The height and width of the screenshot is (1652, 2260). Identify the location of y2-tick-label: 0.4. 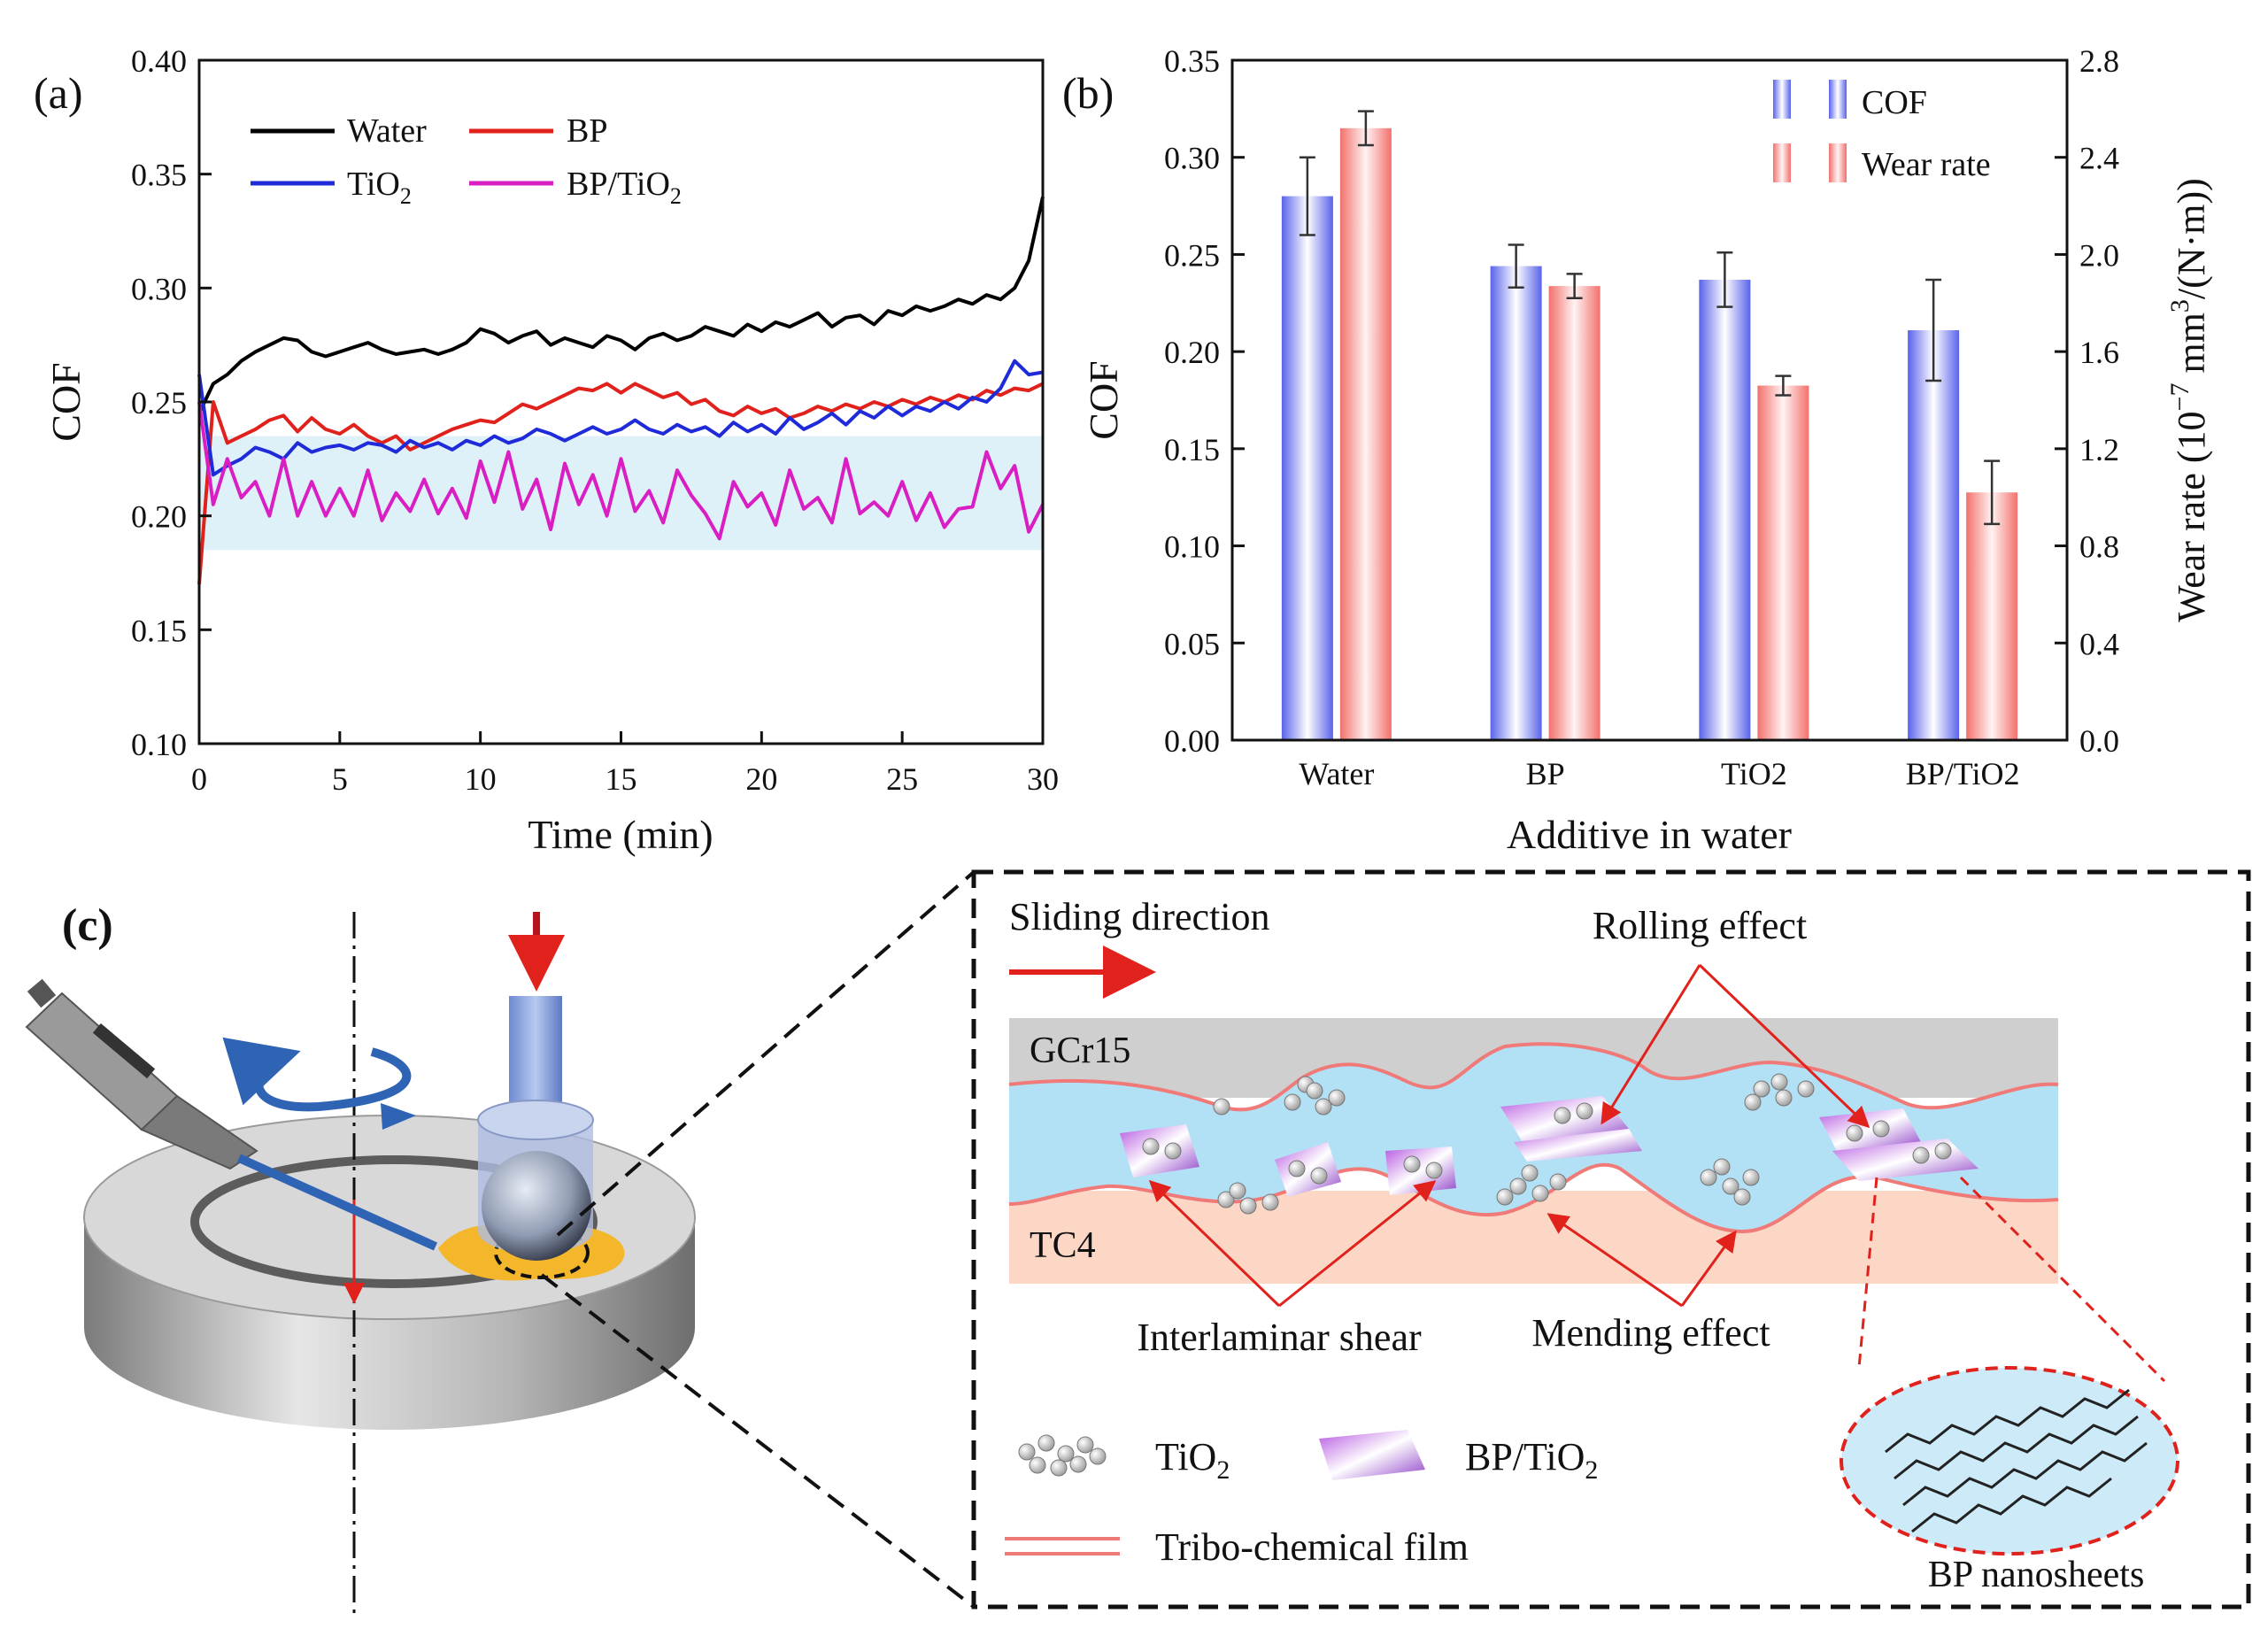
(2099, 643).